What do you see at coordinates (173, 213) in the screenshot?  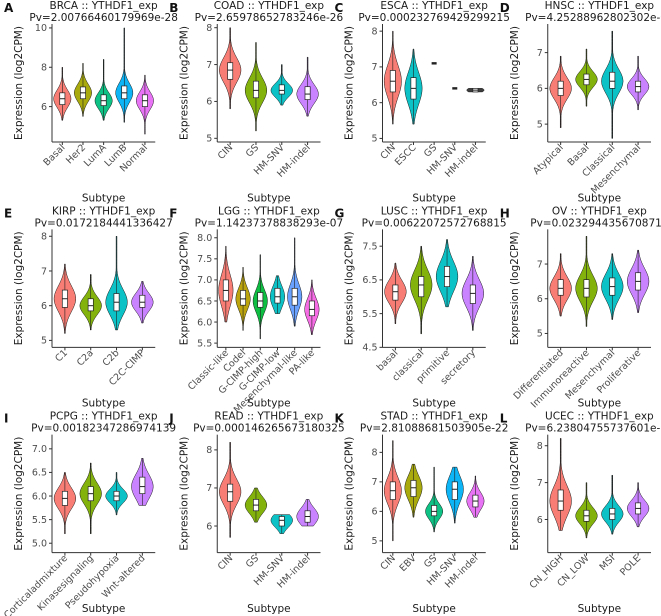 I see `panel-label: F` at bounding box center [173, 213].